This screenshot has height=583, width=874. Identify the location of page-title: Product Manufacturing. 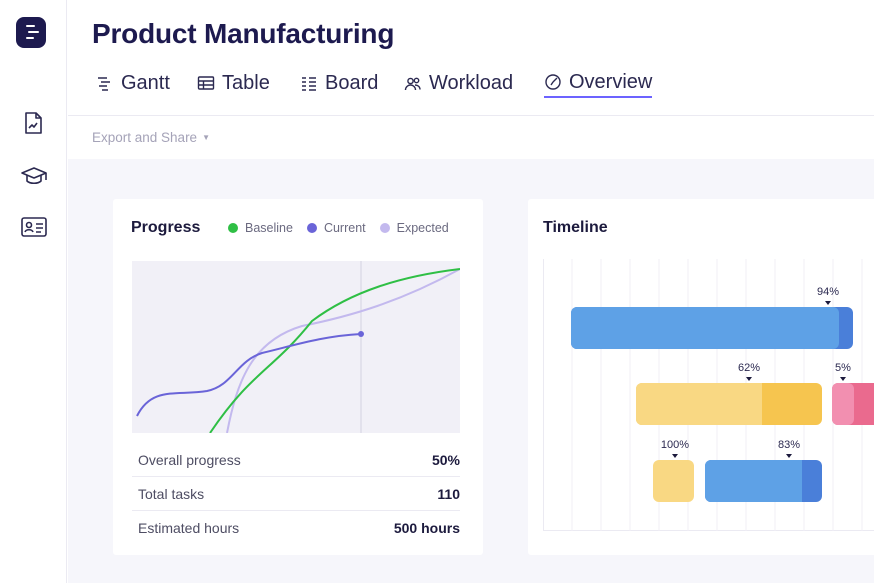
(243, 33).